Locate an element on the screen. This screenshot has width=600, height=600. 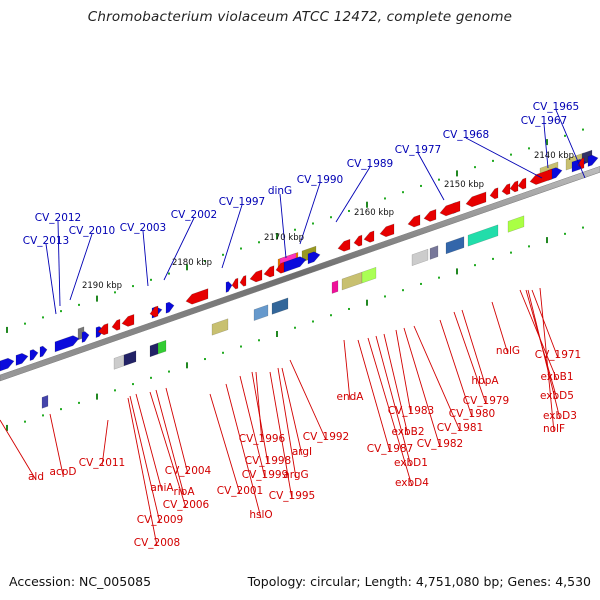
gene-label: ald is located at coordinates (36, 477).